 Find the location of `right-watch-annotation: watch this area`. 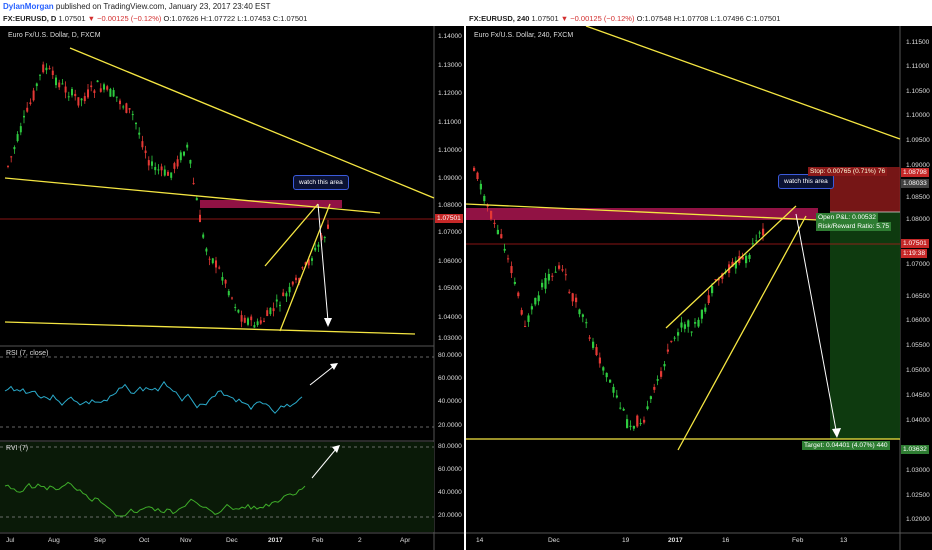

right-watch-annotation: watch this area is located at coordinates (806, 181).